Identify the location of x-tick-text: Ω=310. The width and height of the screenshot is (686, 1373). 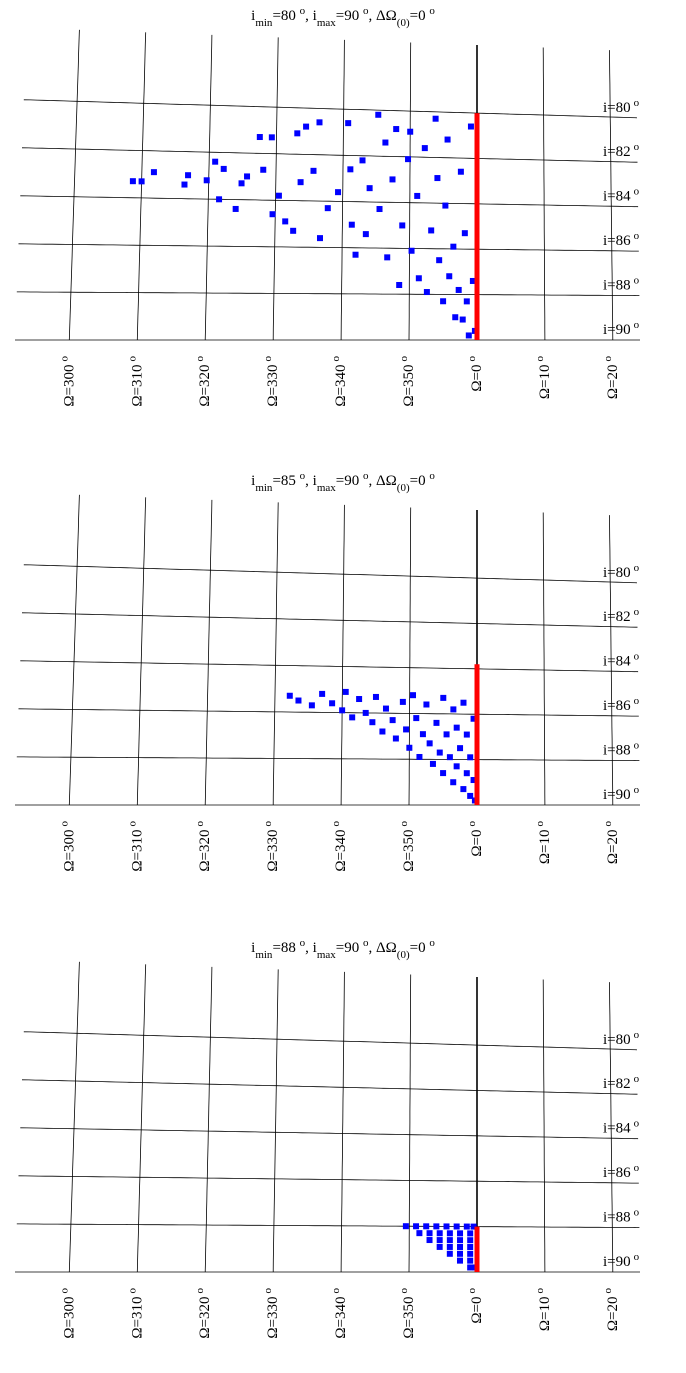
(137, 386).